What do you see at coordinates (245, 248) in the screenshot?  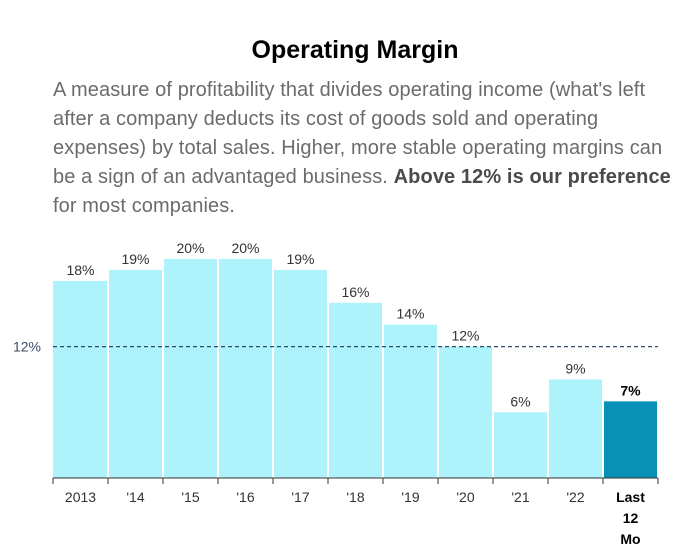 I see `value-label-3: 20%` at bounding box center [245, 248].